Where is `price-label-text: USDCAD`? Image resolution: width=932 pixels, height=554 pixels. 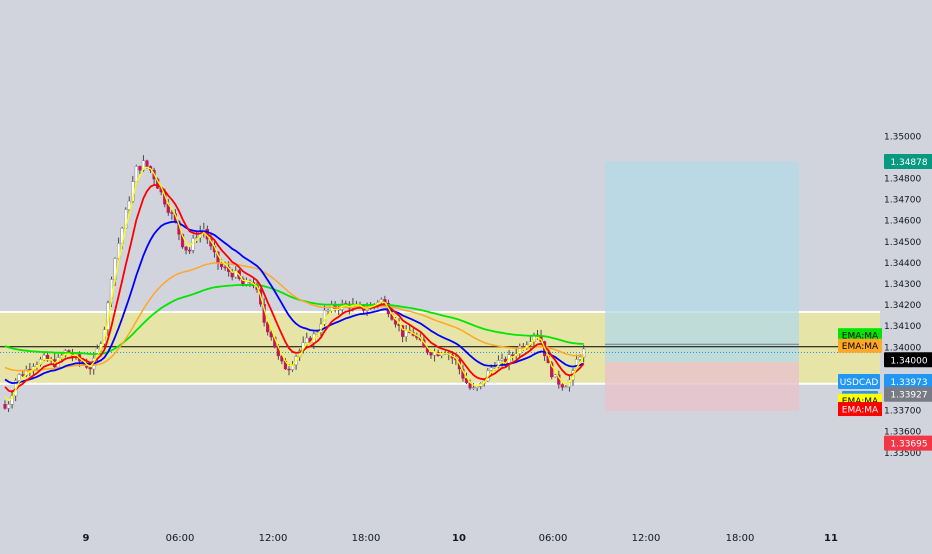
price-label-text: USDCAD is located at coordinates (859, 383).